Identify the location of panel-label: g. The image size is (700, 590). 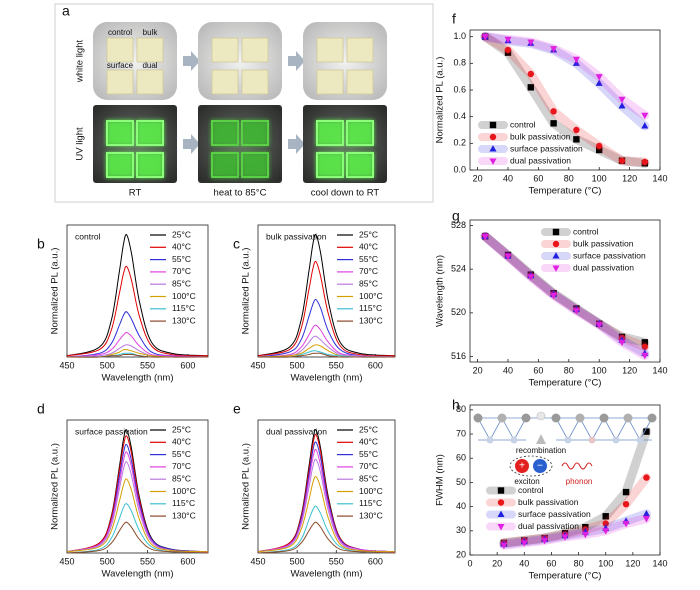
(456, 216).